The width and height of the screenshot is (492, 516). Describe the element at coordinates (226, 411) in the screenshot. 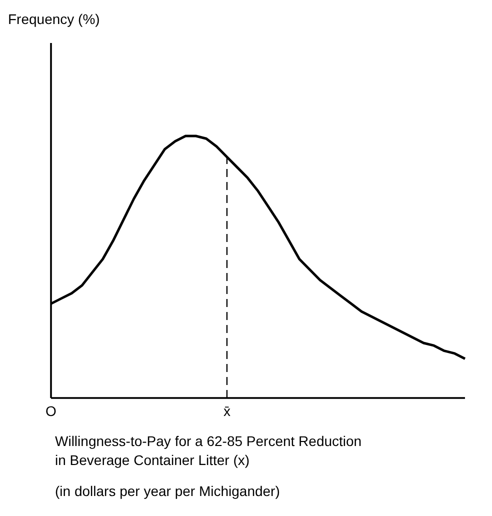

I see `x-tick-label: x̄` at that location.